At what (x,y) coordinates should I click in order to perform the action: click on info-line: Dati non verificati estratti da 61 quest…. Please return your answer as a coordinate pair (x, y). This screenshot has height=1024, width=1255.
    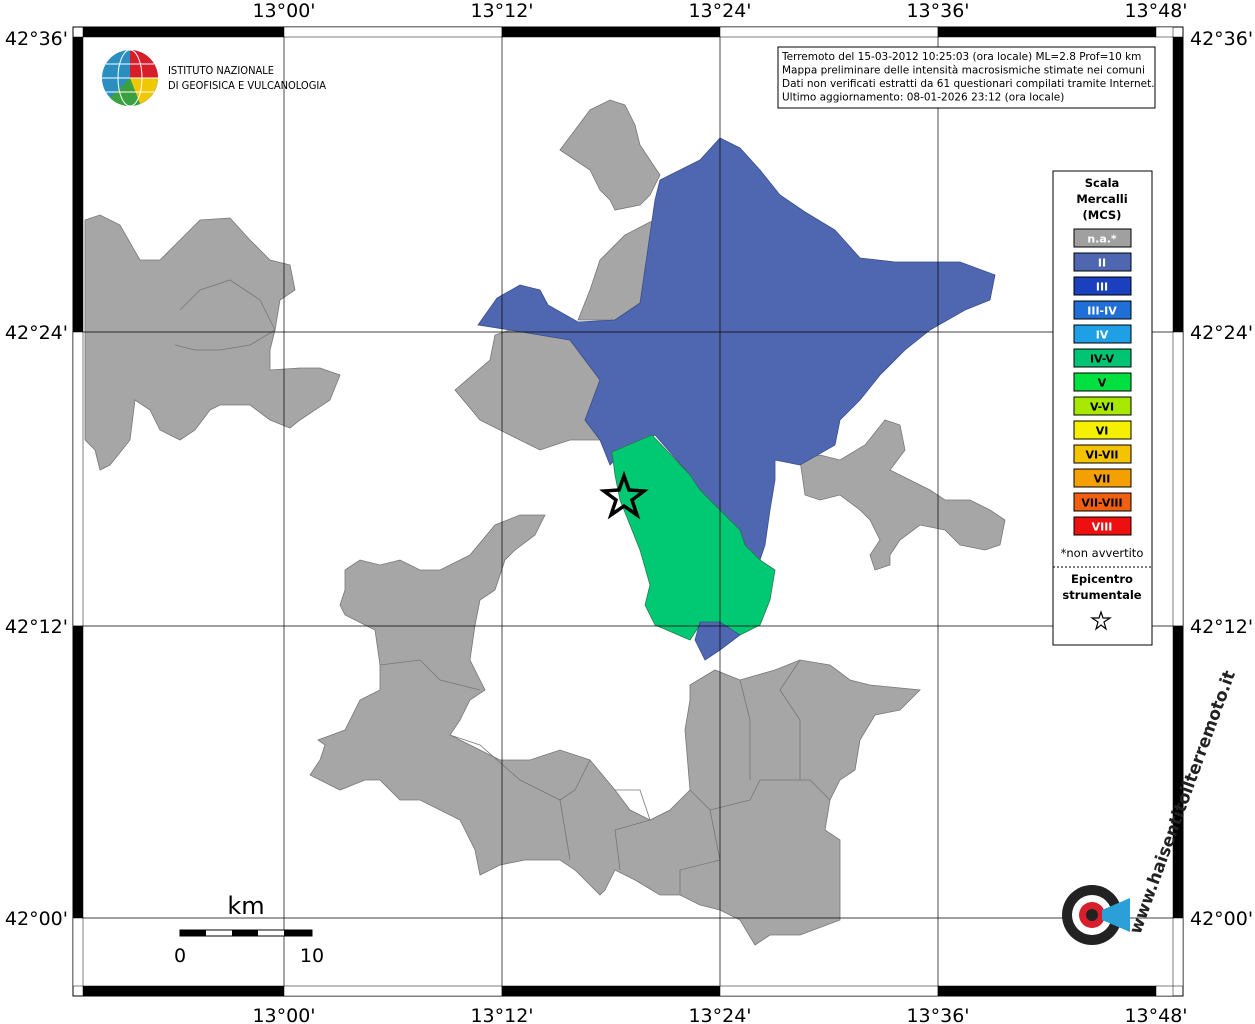
    Looking at the image, I should click on (968, 84).